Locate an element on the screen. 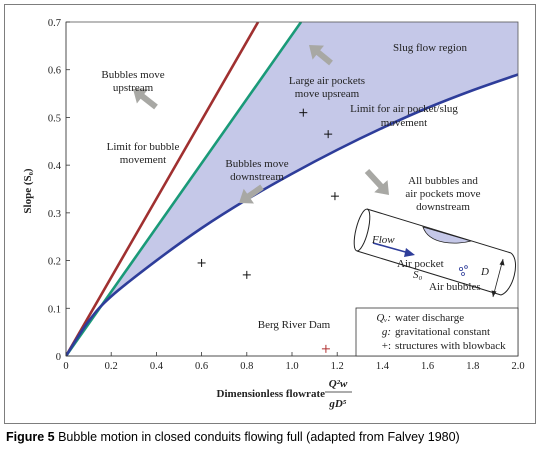 This screenshot has width=542, height=456. berg-river-dam-point is located at coordinates (325, 348).